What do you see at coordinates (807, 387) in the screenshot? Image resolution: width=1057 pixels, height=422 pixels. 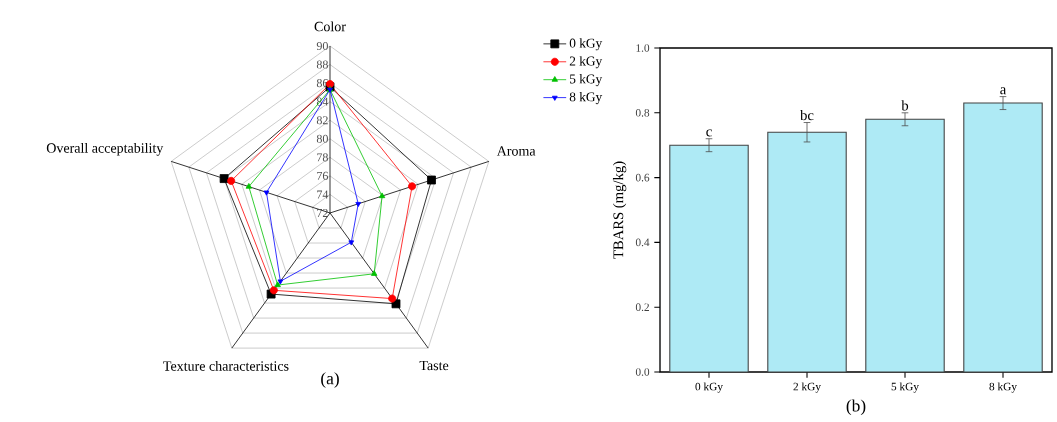 I see `x-tick-label: 2 kGy` at bounding box center [807, 387].